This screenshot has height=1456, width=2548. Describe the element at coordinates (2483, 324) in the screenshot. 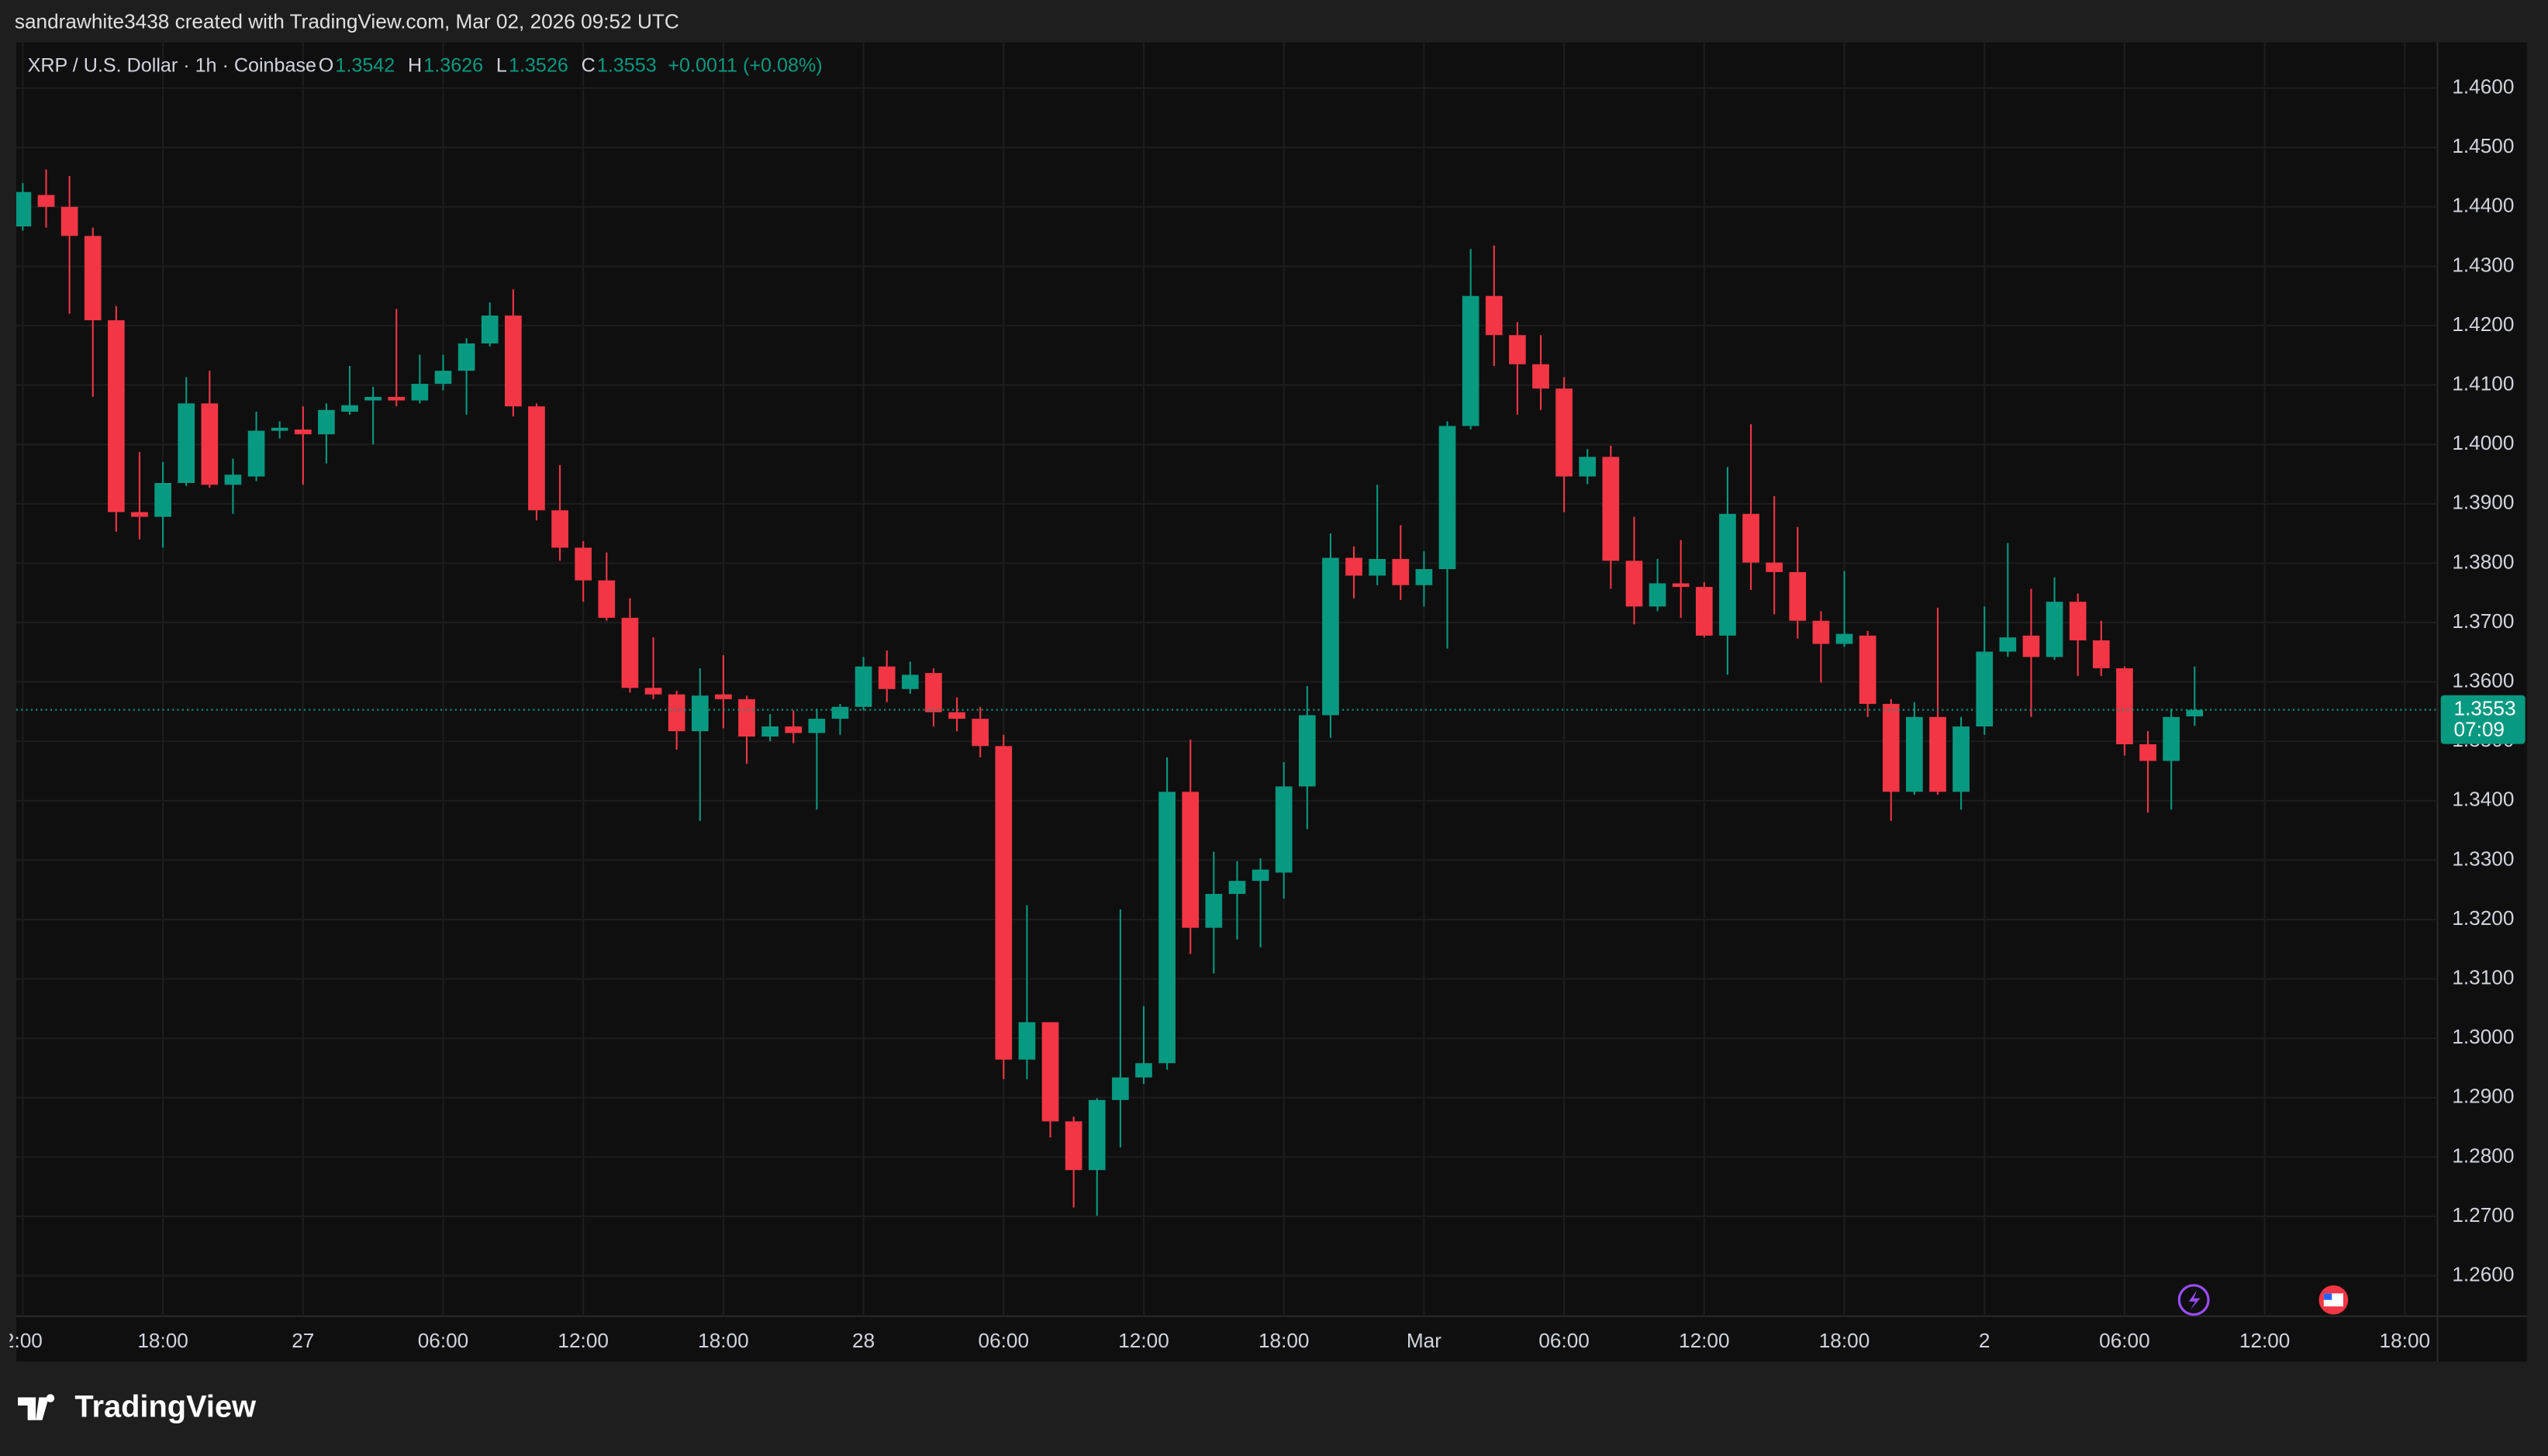

I see `y-tick-label: 1.4200` at that location.